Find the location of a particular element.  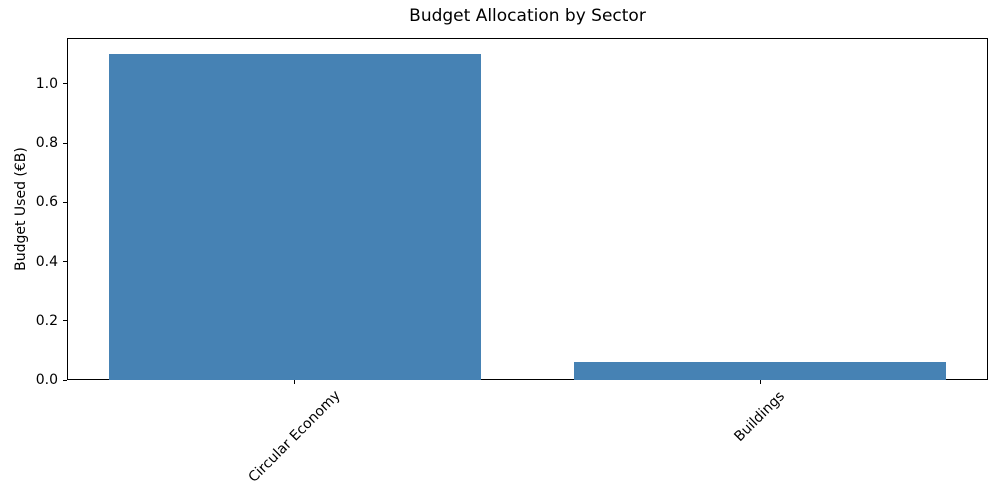

y-tick-label: 1.0 is located at coordinates (46, 83).